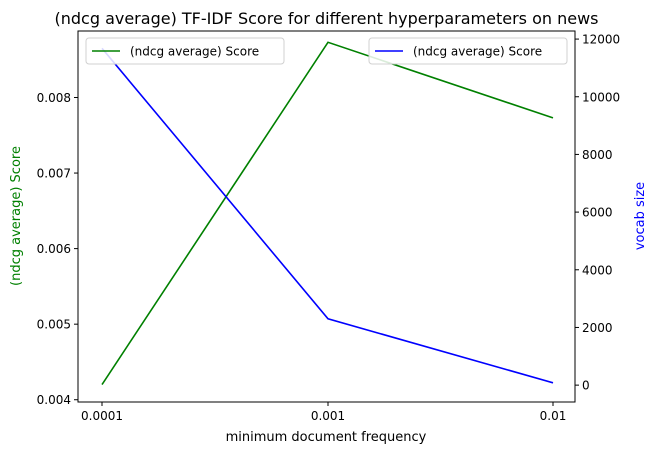  I want to click on x-tick-label: 0.001, so click(328, 416).